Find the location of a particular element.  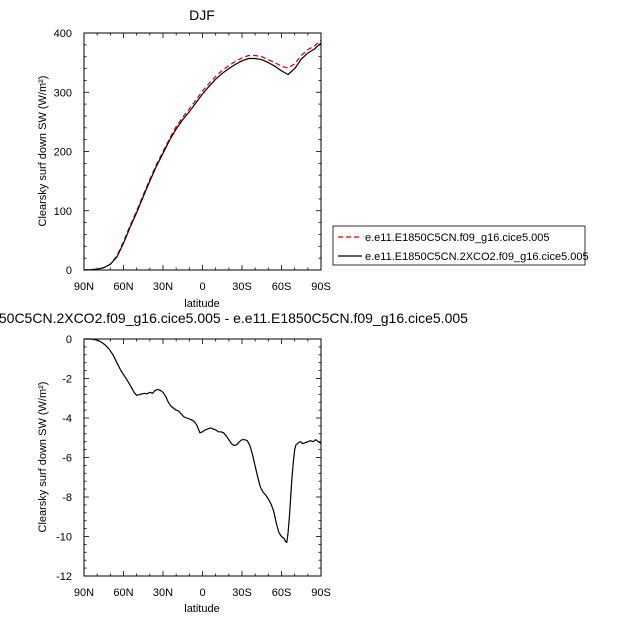

legend-entry-control: e.e11.E1850C5CN.f09_g16.cice5.005 is located at coordinates (457, 238).